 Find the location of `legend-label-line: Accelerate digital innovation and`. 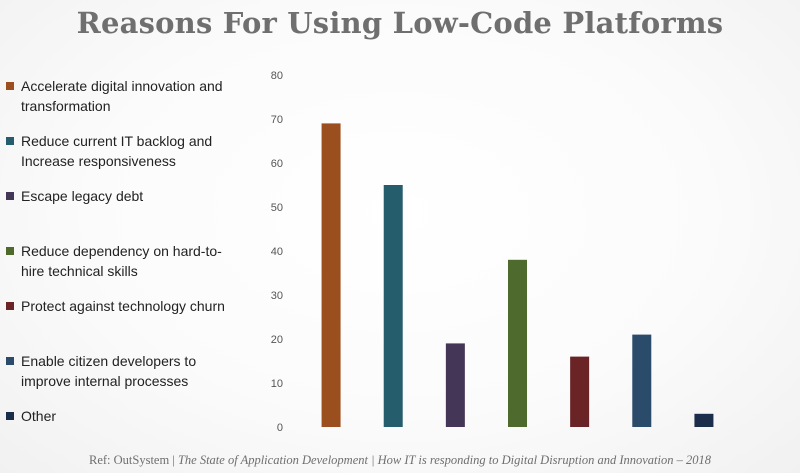

legend-label-line: Accelerate digital innovation and is located at coordinates (122, 86).